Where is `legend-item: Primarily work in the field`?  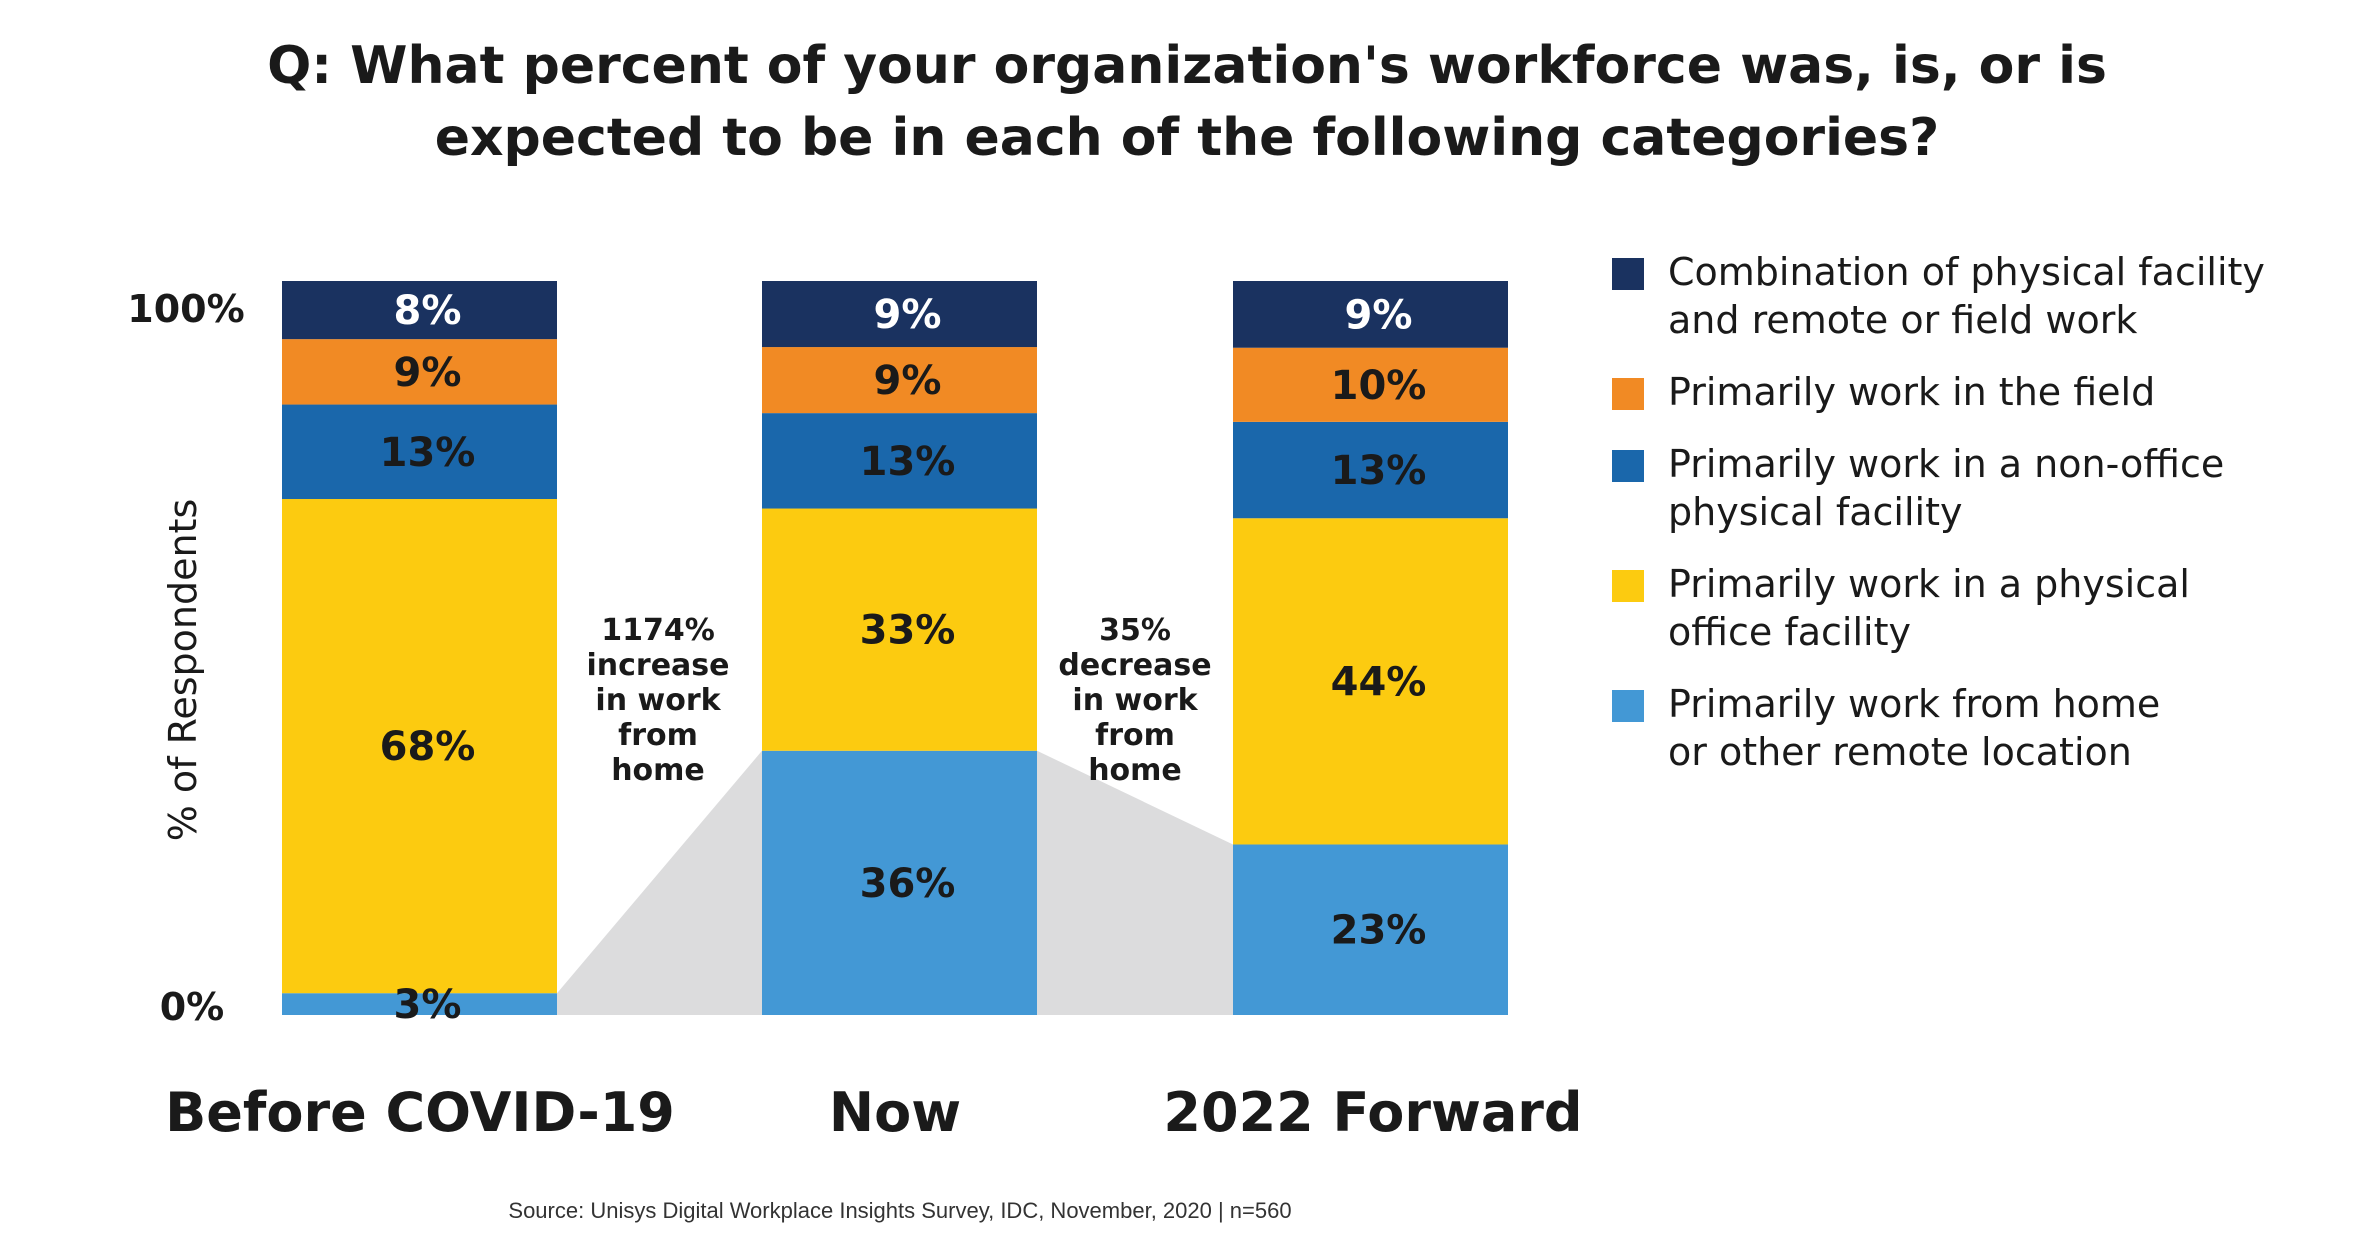
legend-item: Primarily work in the field is located at coordinates (1982, 392).